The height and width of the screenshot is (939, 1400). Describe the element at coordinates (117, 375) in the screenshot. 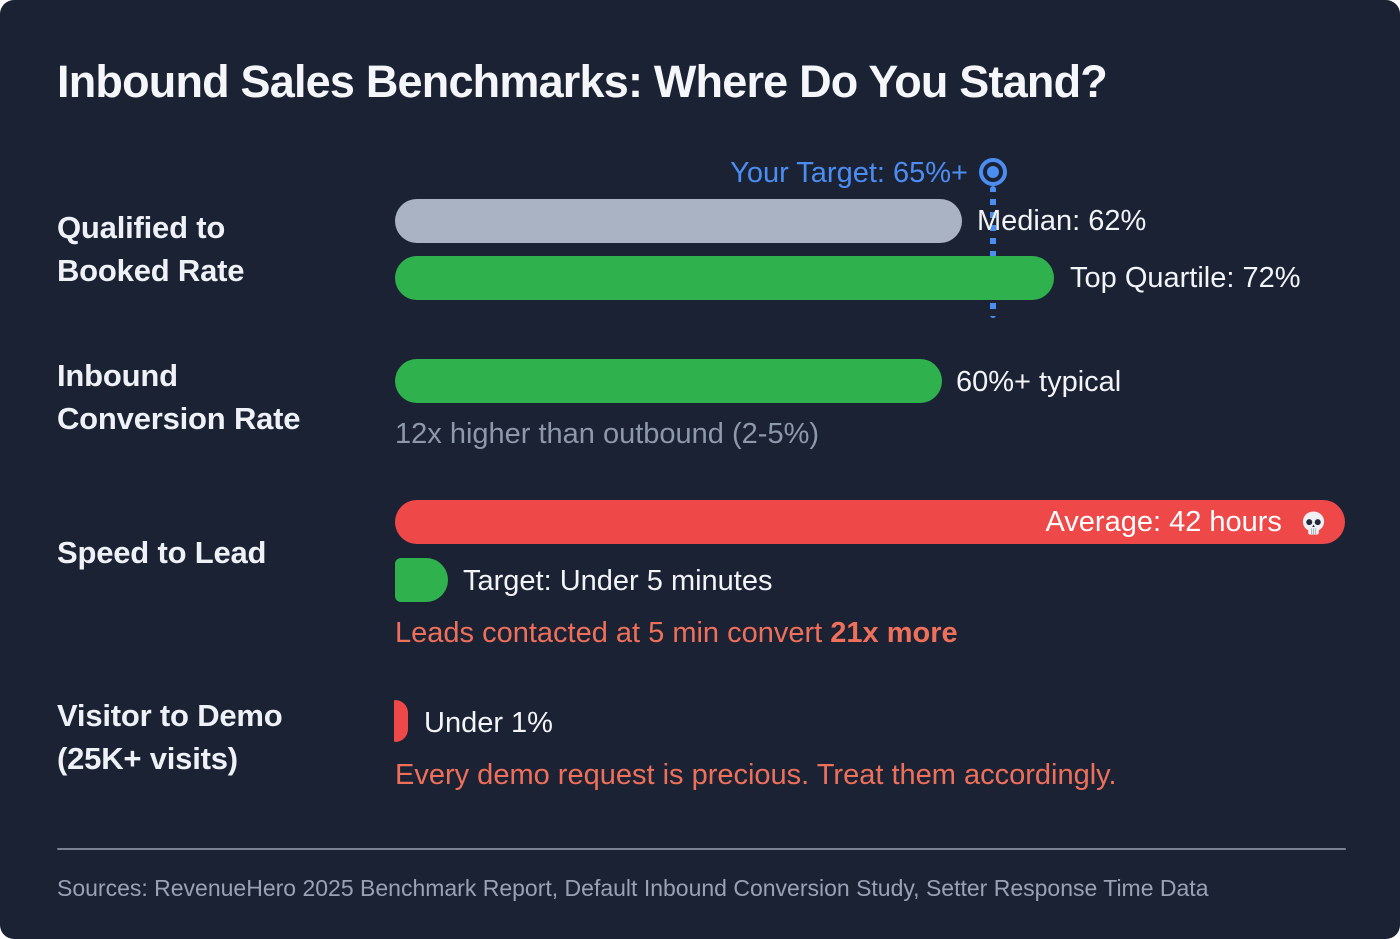

I see `row-label-line: Inbound` at that location.